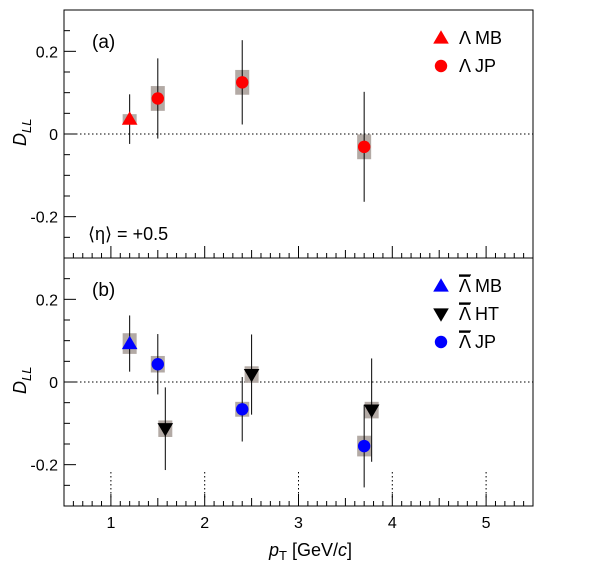 Image resolution: width=600 pixels, height=576 pixels. Describe the element at coordinates (110, 523) in the screenshot. I see `x-tick-label: 1` at that location.